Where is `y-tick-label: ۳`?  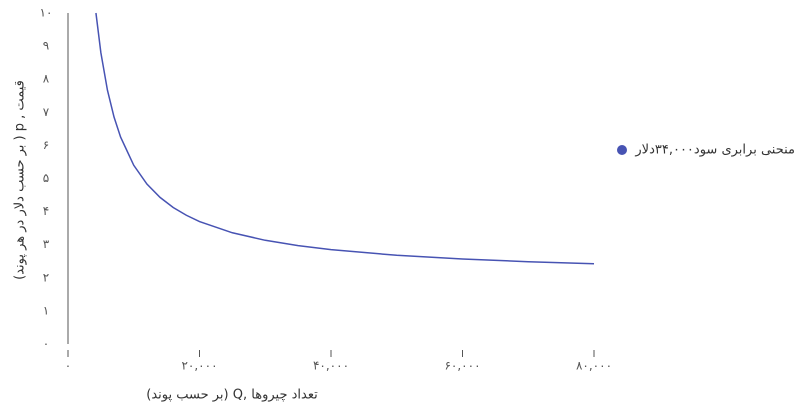
y-tick-label: ۳ is located at coordinates (46, 244).